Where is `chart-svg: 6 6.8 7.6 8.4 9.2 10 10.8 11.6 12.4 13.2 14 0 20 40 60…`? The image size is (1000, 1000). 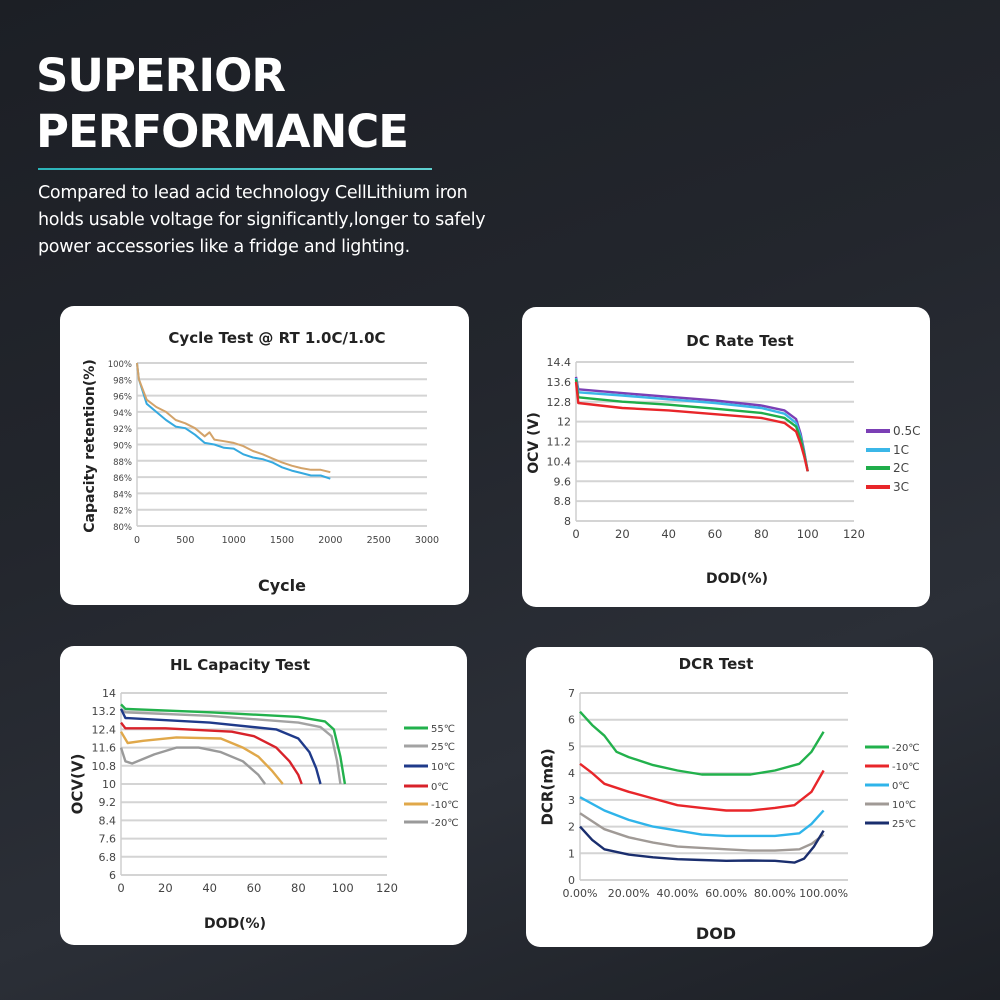 chart-svg: 6 6.8 7.6 8.4 9.2 10 10.8 11.6 12.4 13.2 14 0 20 40 60… is located at coordinates (264, 794).